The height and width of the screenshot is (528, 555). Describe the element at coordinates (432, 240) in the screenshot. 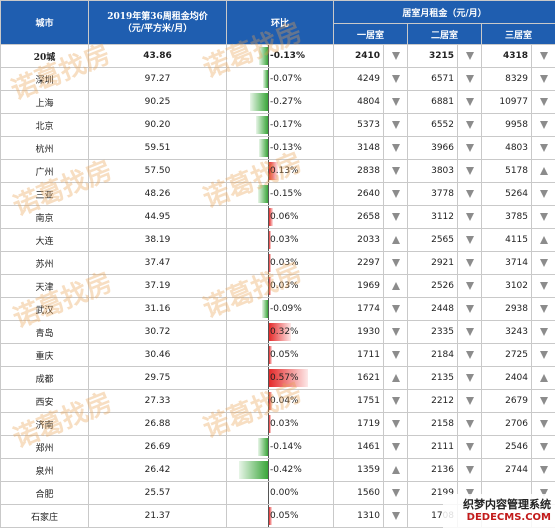

I see `two-bed-rent-cell: 2565` at that location.